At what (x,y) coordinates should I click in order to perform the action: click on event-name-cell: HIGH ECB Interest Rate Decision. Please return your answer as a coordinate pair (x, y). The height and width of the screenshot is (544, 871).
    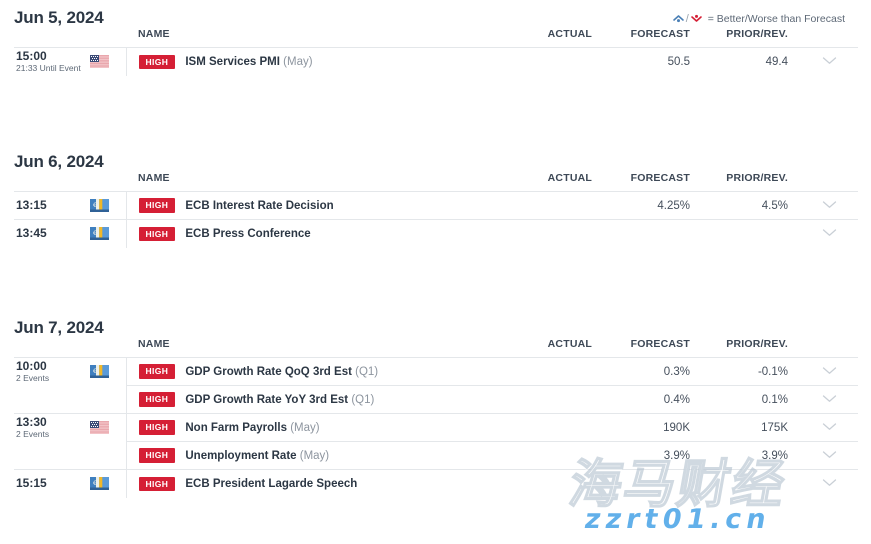
    Looking at the image, I should click on (315, 205).